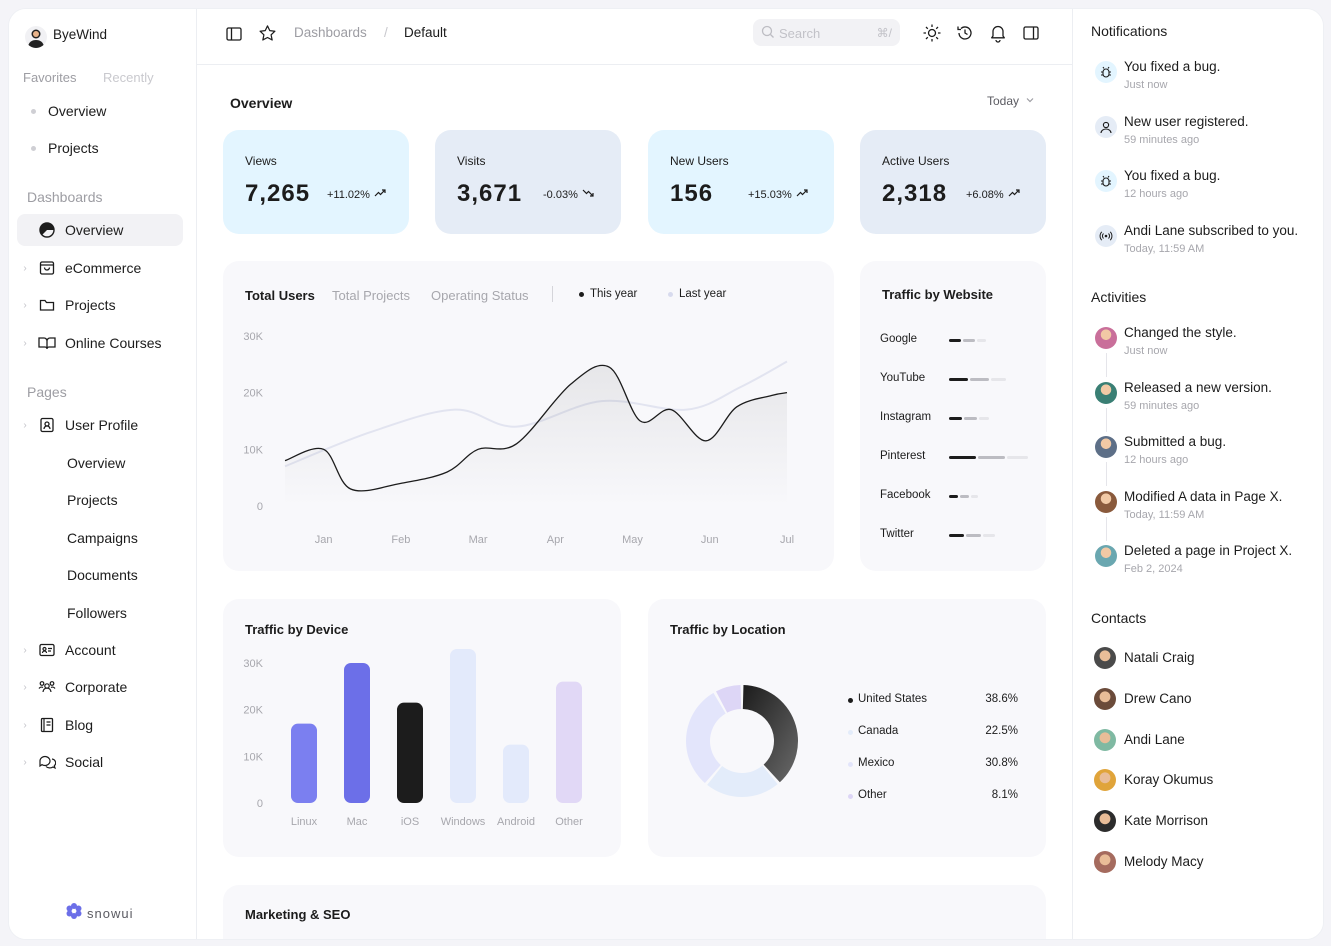 The image size is (1331, 946). I want to click on sidebar-item-label: Account, so click(90, 650).